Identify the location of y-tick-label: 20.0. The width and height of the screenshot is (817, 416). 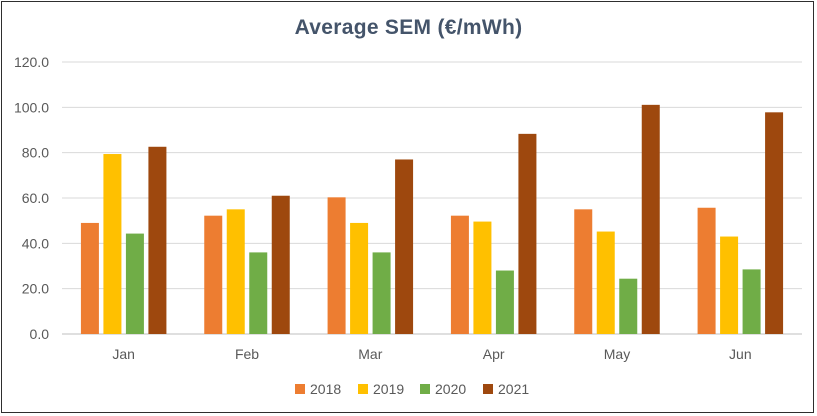
(35, 289).